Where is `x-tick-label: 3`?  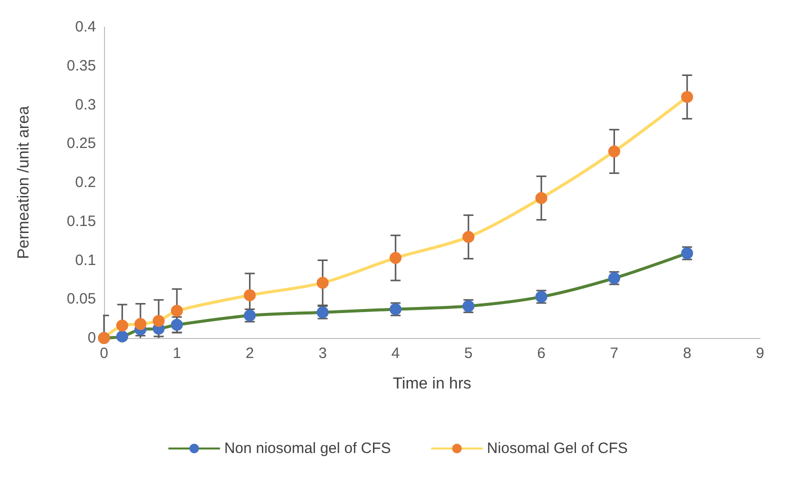 x-tick-label: 3 is located at coordinates (322, 353).